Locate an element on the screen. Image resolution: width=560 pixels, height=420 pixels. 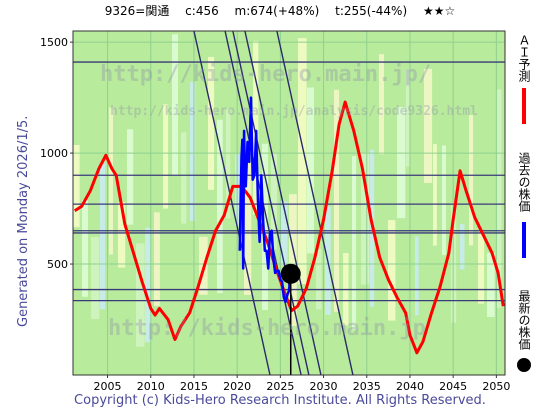
legend-latest-dot is located at coordinates (524, 365).